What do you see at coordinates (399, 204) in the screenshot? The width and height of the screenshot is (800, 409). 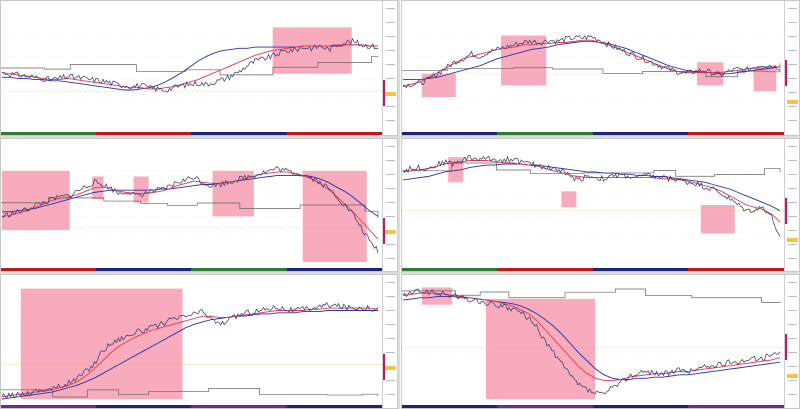 I see `panel-divider-vertical` at bounding box center [399, 204].